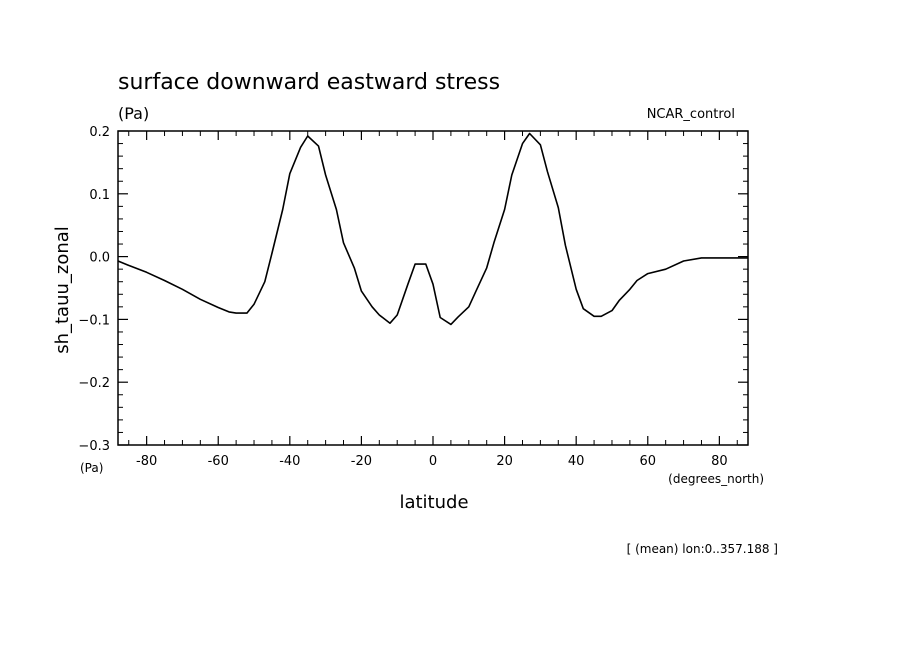  Describe the element at coordinates (309, 82) in the screenshot. I see `chart-title: surface downward eastward stress` at that location.